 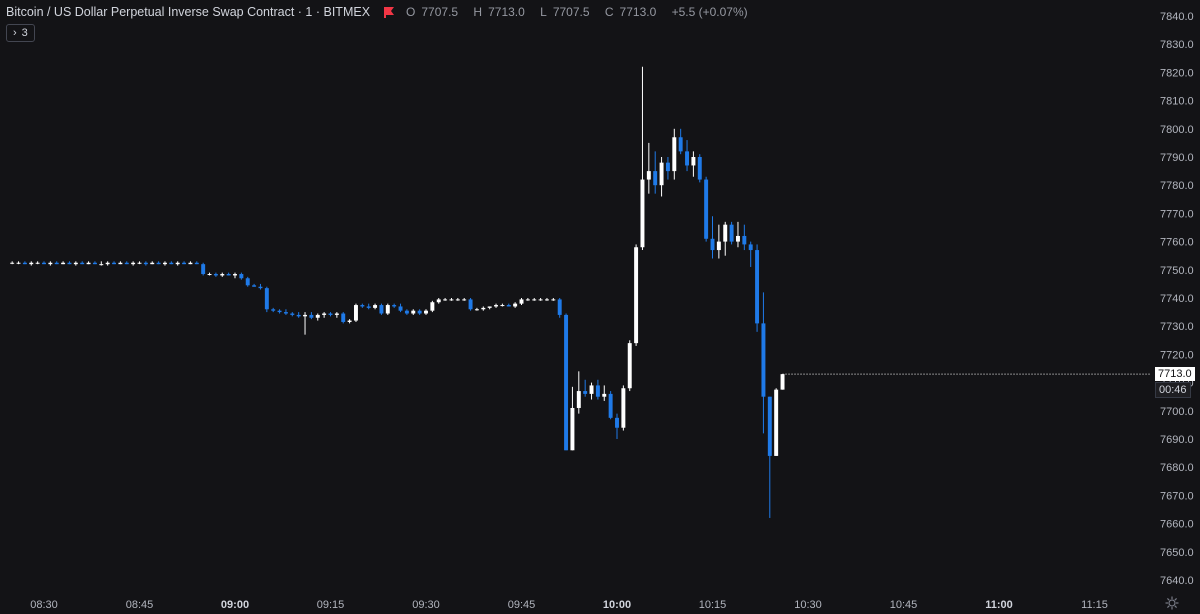 What do you see at coordinates (1177, 73) in the screenshot?
I see `price-tick-label: 7820.0` at bounding box center [1177, 73].